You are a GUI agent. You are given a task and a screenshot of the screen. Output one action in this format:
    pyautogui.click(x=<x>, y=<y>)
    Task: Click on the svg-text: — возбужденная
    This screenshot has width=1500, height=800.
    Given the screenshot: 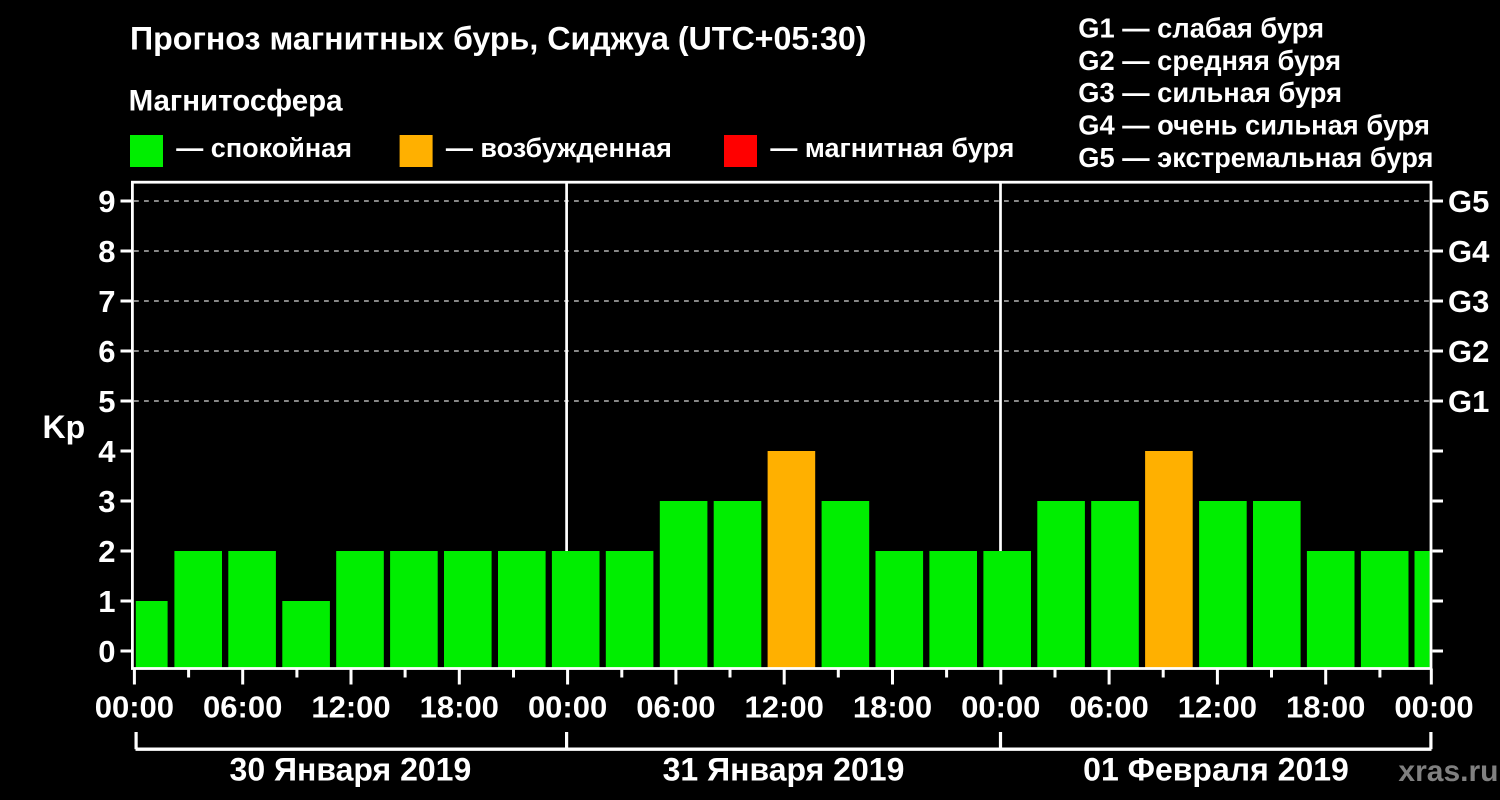 What is the action you would take?
    pyautogui.click(x=559, y=148)
    